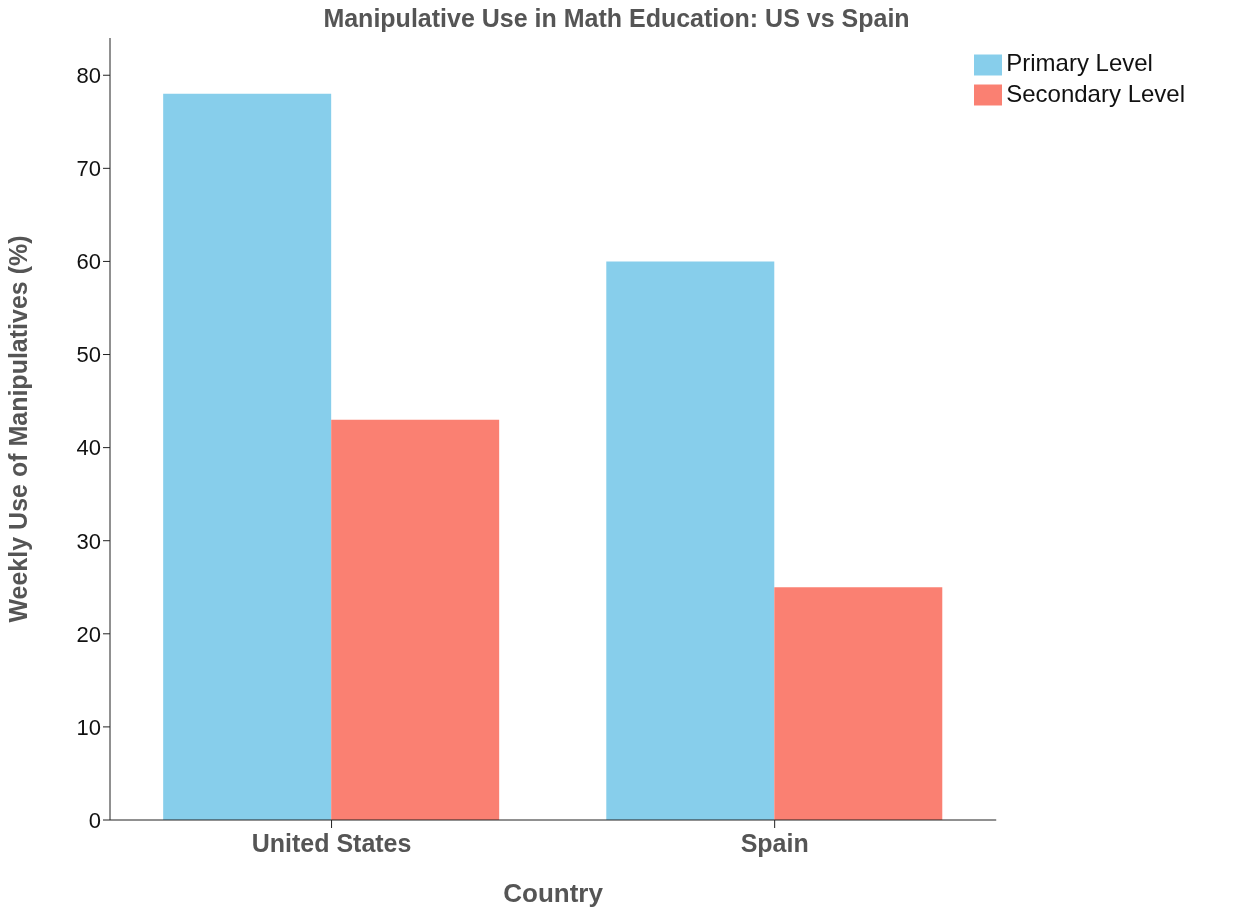 This screenshot has height=917, width=1233. Describe the element at coordinates (88, 76) in the screenshot. I see `y-tick-label: 80` at that location.